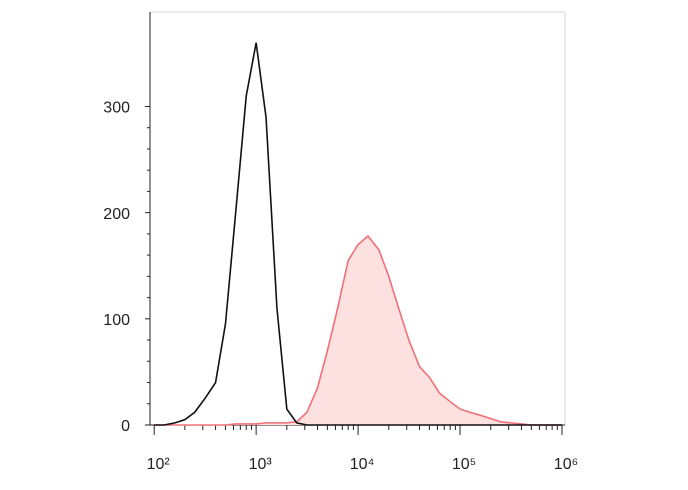  I want to click on x-tick-label: 10², so click(159, 464).